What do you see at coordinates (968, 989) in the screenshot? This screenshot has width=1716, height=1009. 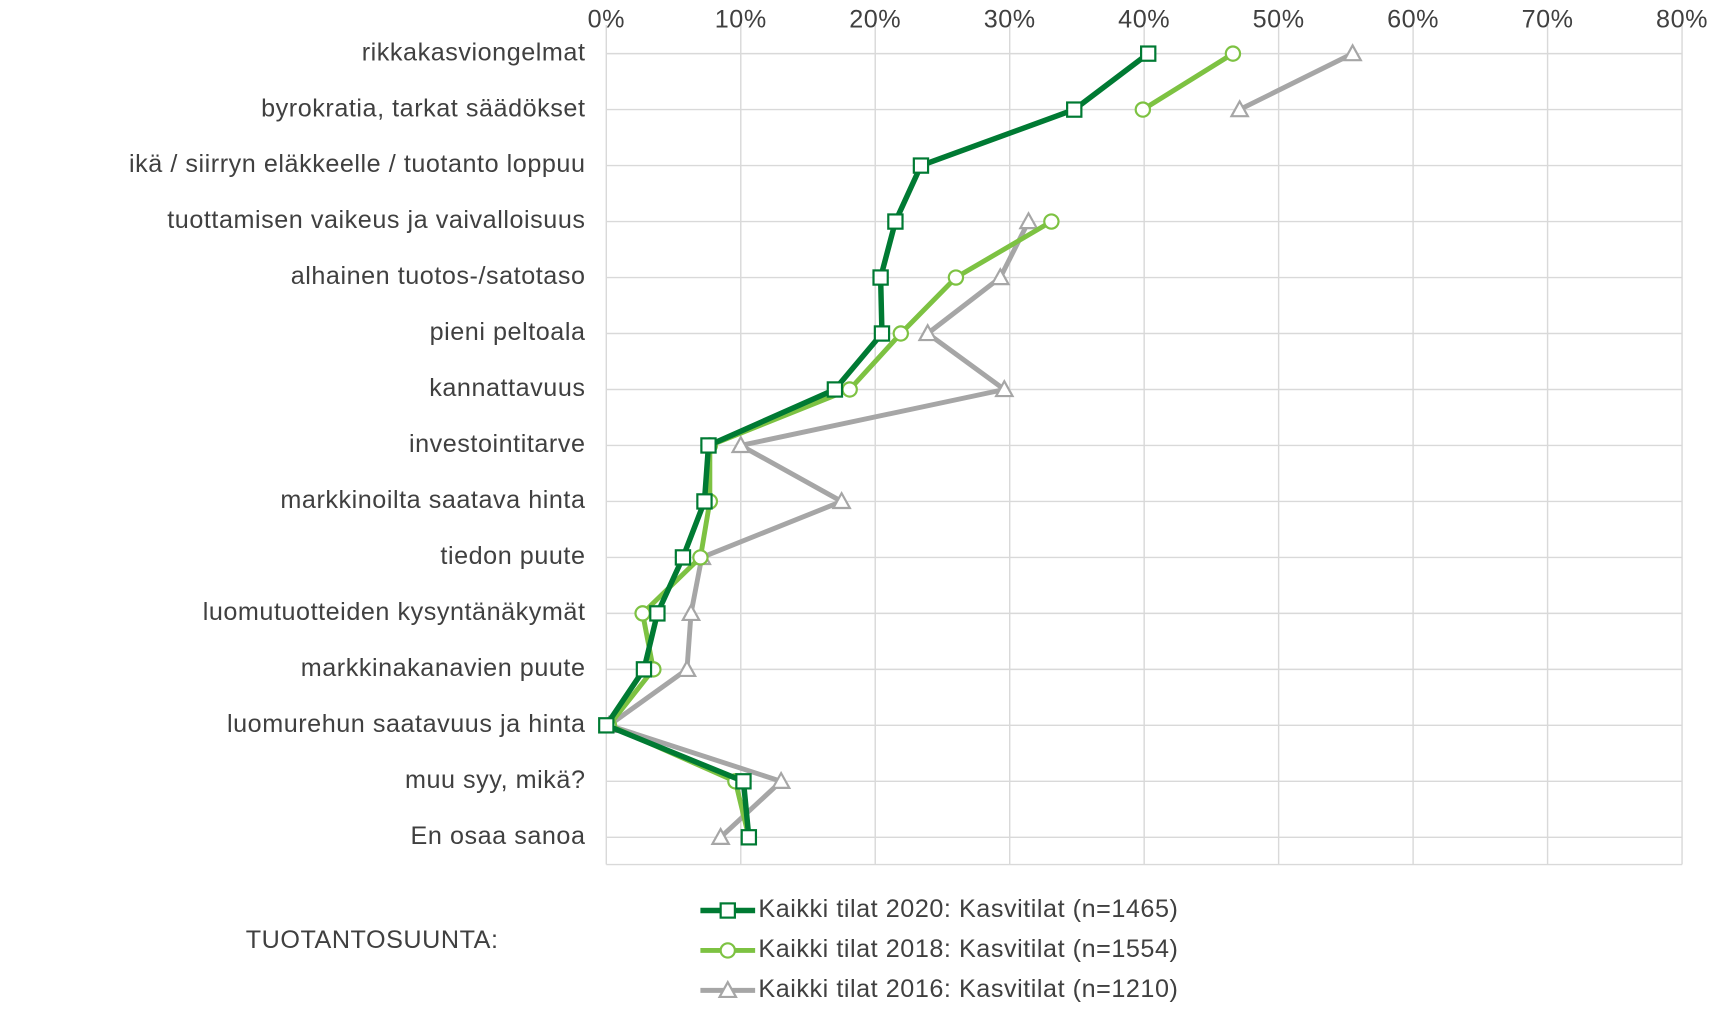 I see `legend-label: Kaikki tilat 2016: Kasvitilat (n=1210)` at bounding box center [968, 989].